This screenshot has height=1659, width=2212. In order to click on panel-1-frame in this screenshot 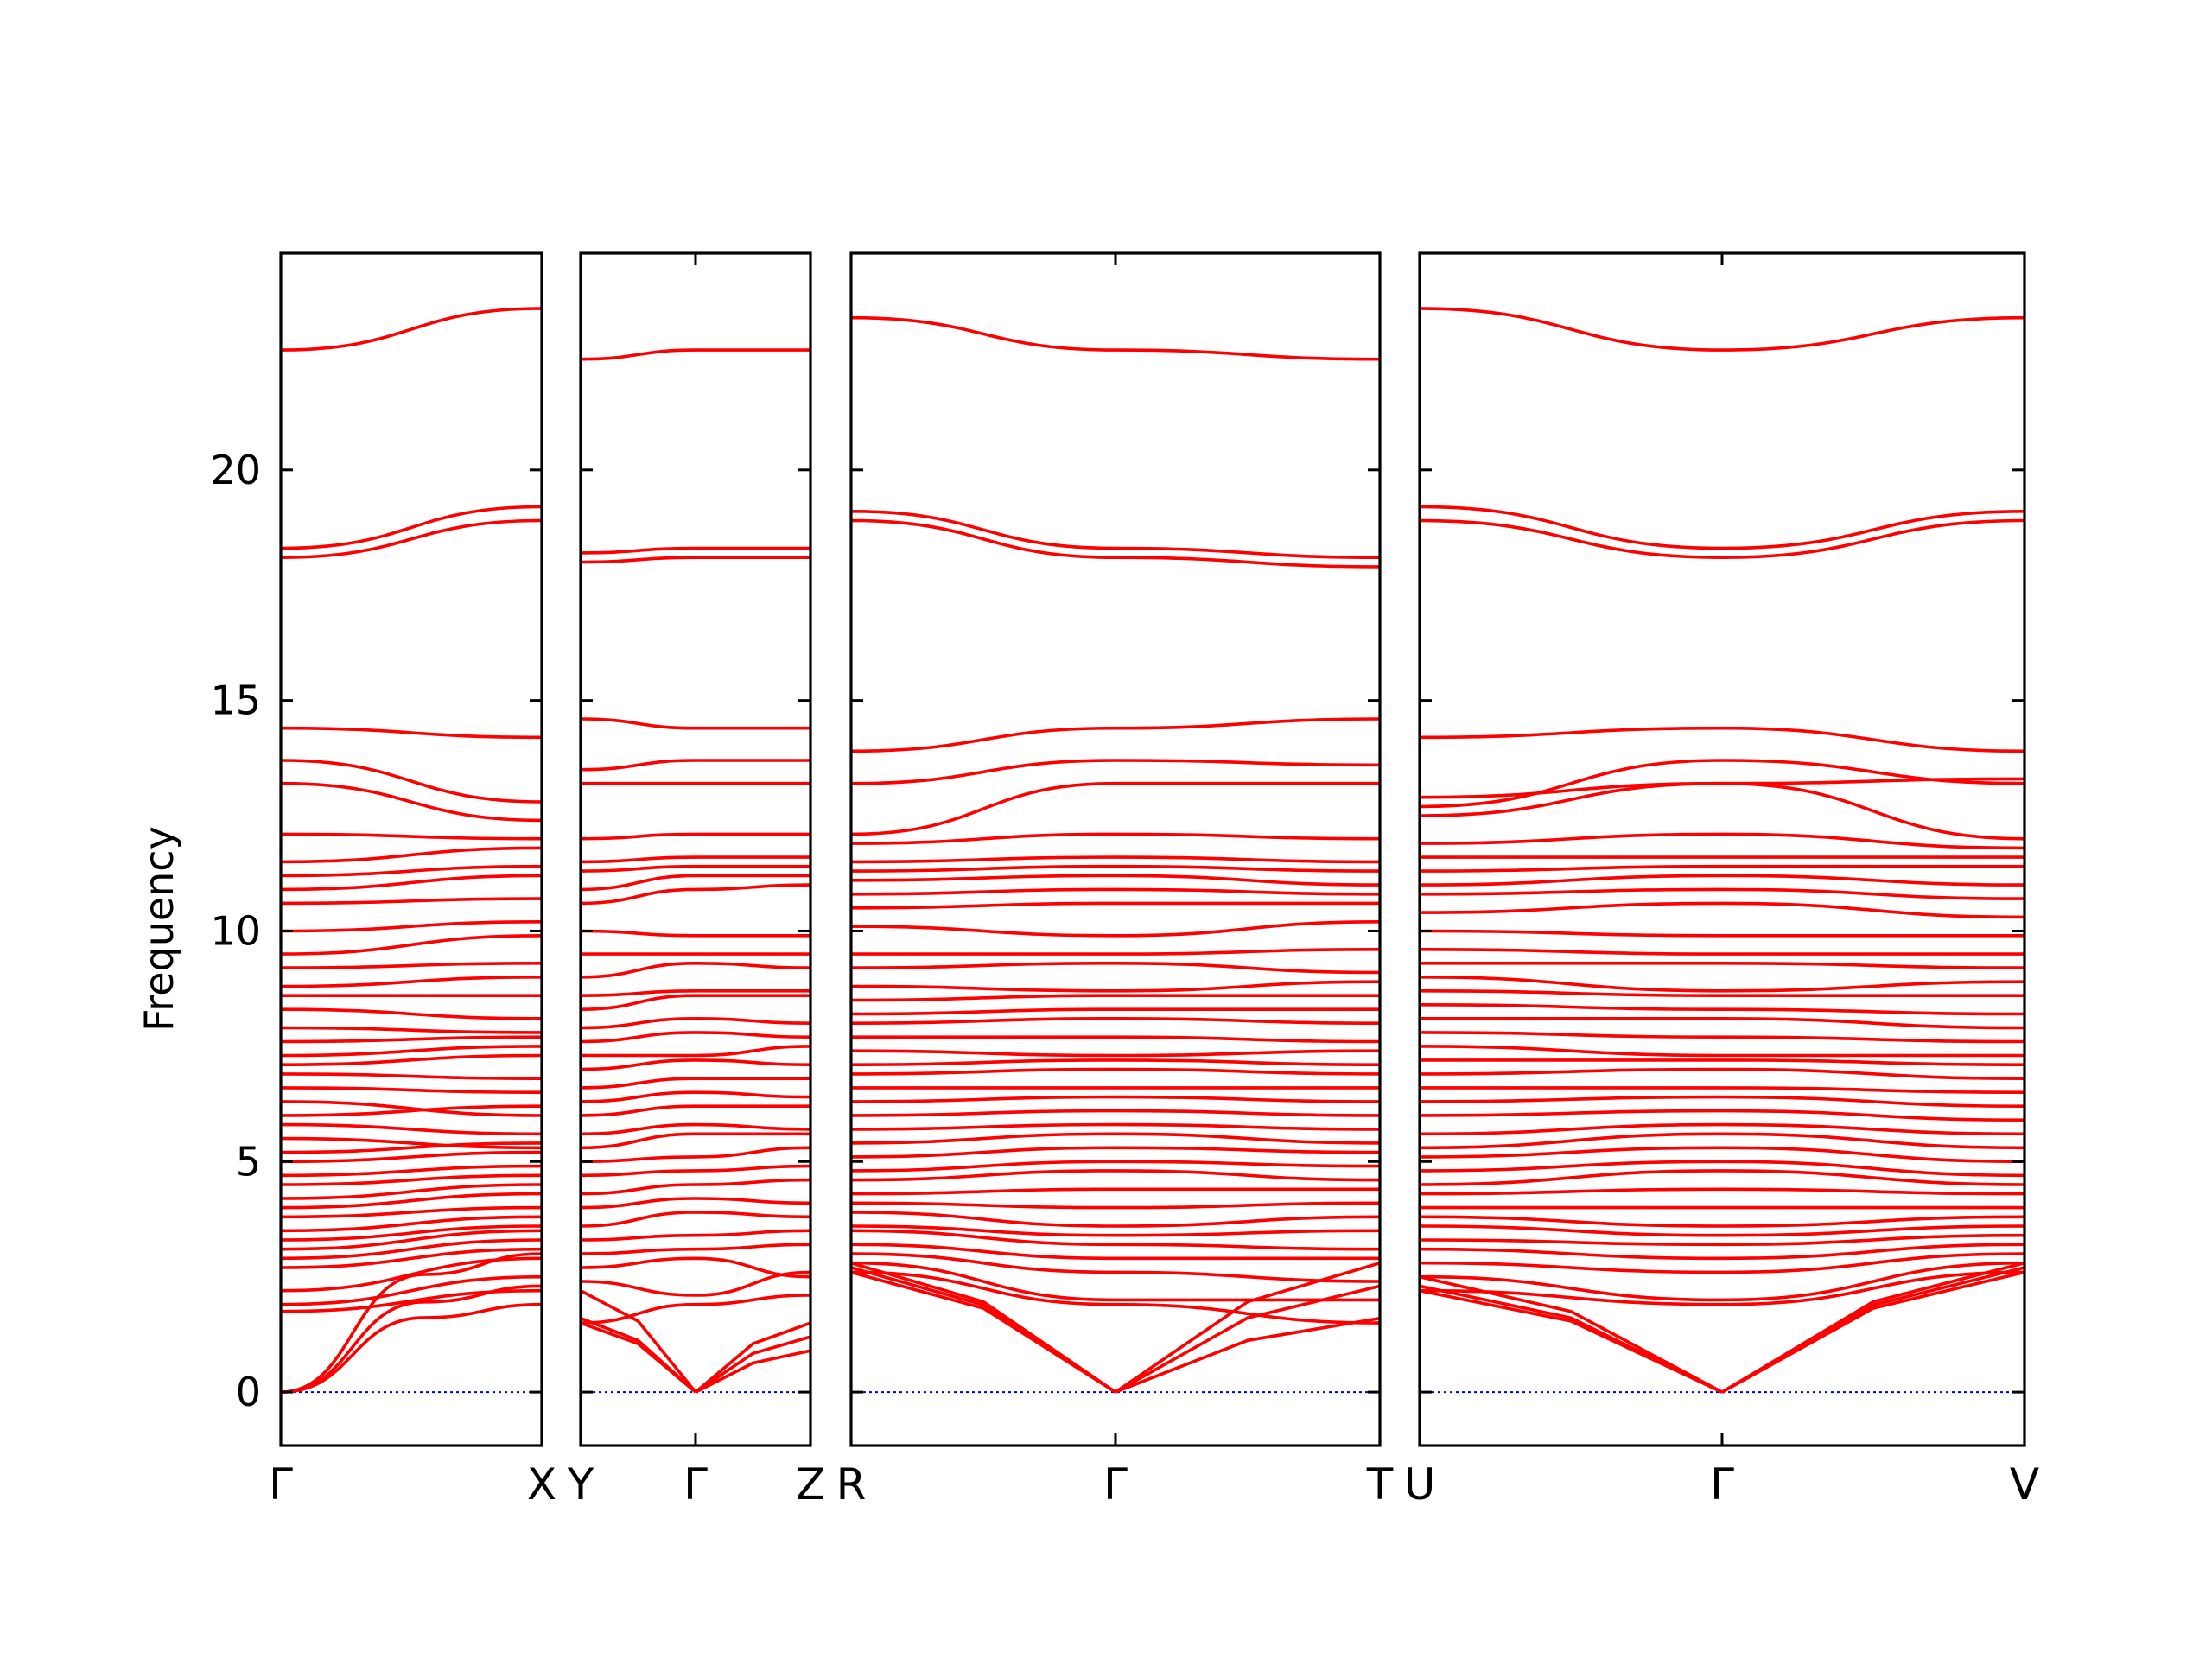, I will do `click(411, 849)`.